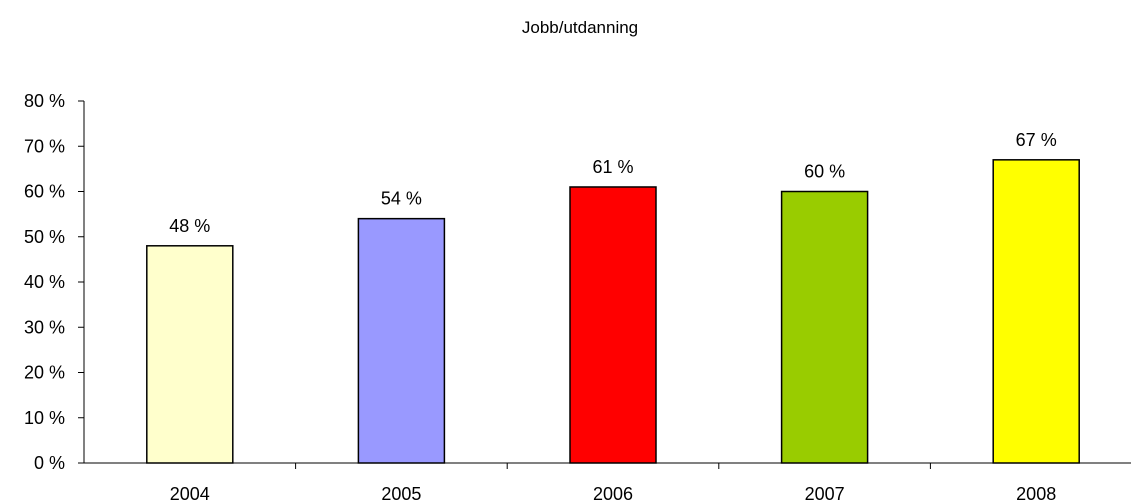 Image resolution: width=1131 pixels, height=503 pixels. I want to click on bar-2007, so click(824, 327).